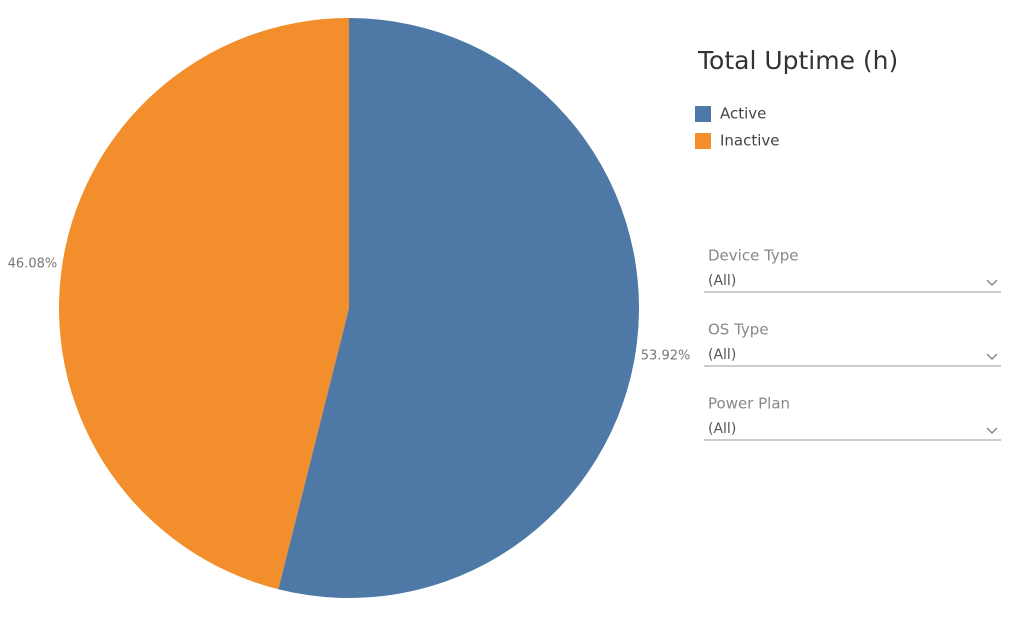  I want to click on legend-title: Total Uptime (h), so click(797, 60).